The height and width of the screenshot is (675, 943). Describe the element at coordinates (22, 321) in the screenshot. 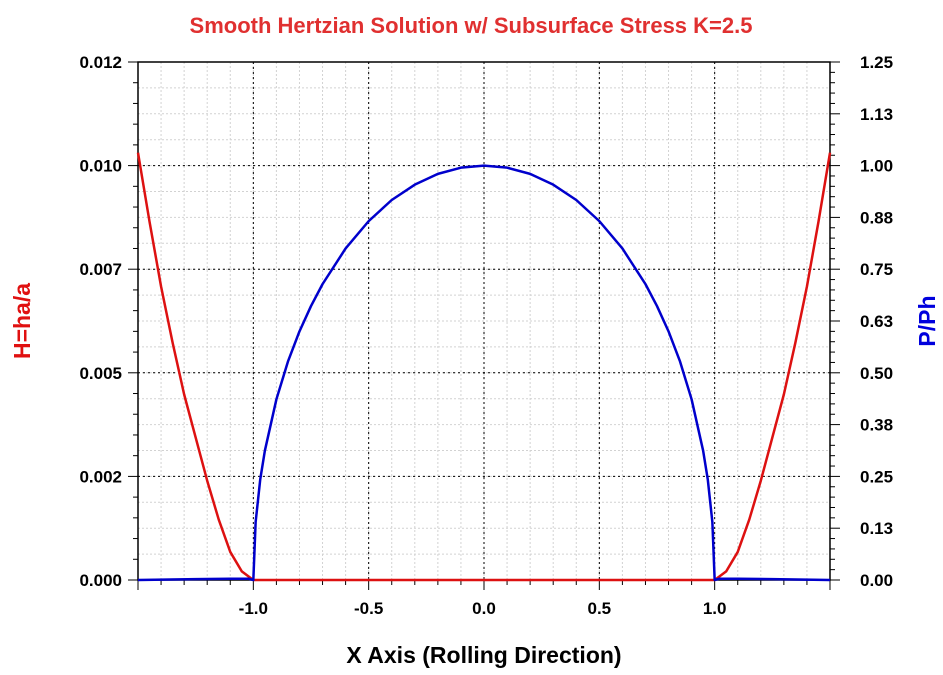

I see `left-axis-label: H=ha/a` at that location.